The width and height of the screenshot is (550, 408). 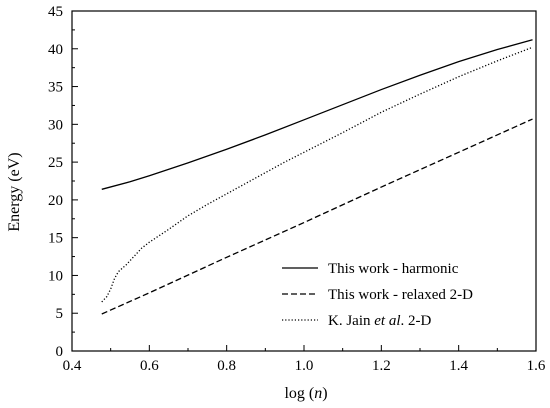 I want to click on y-tick-label: 0, so click(x=60, y=352).